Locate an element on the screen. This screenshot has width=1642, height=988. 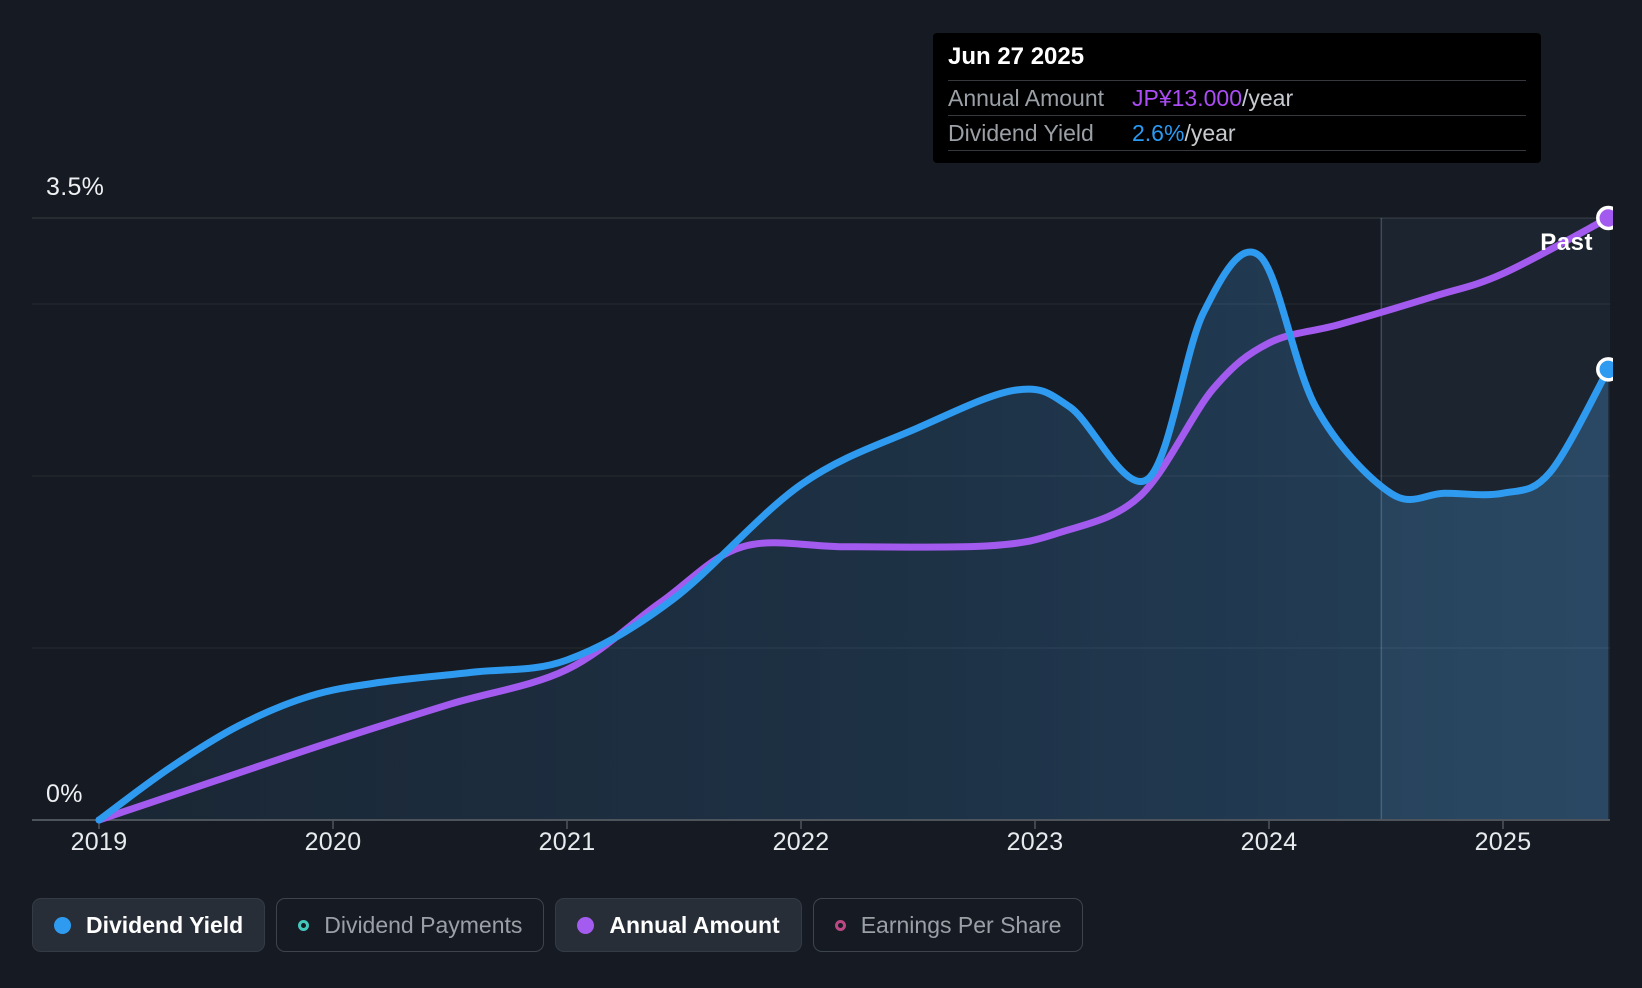
x-tick-2021: 2021 is located at coordinates (567, 842).